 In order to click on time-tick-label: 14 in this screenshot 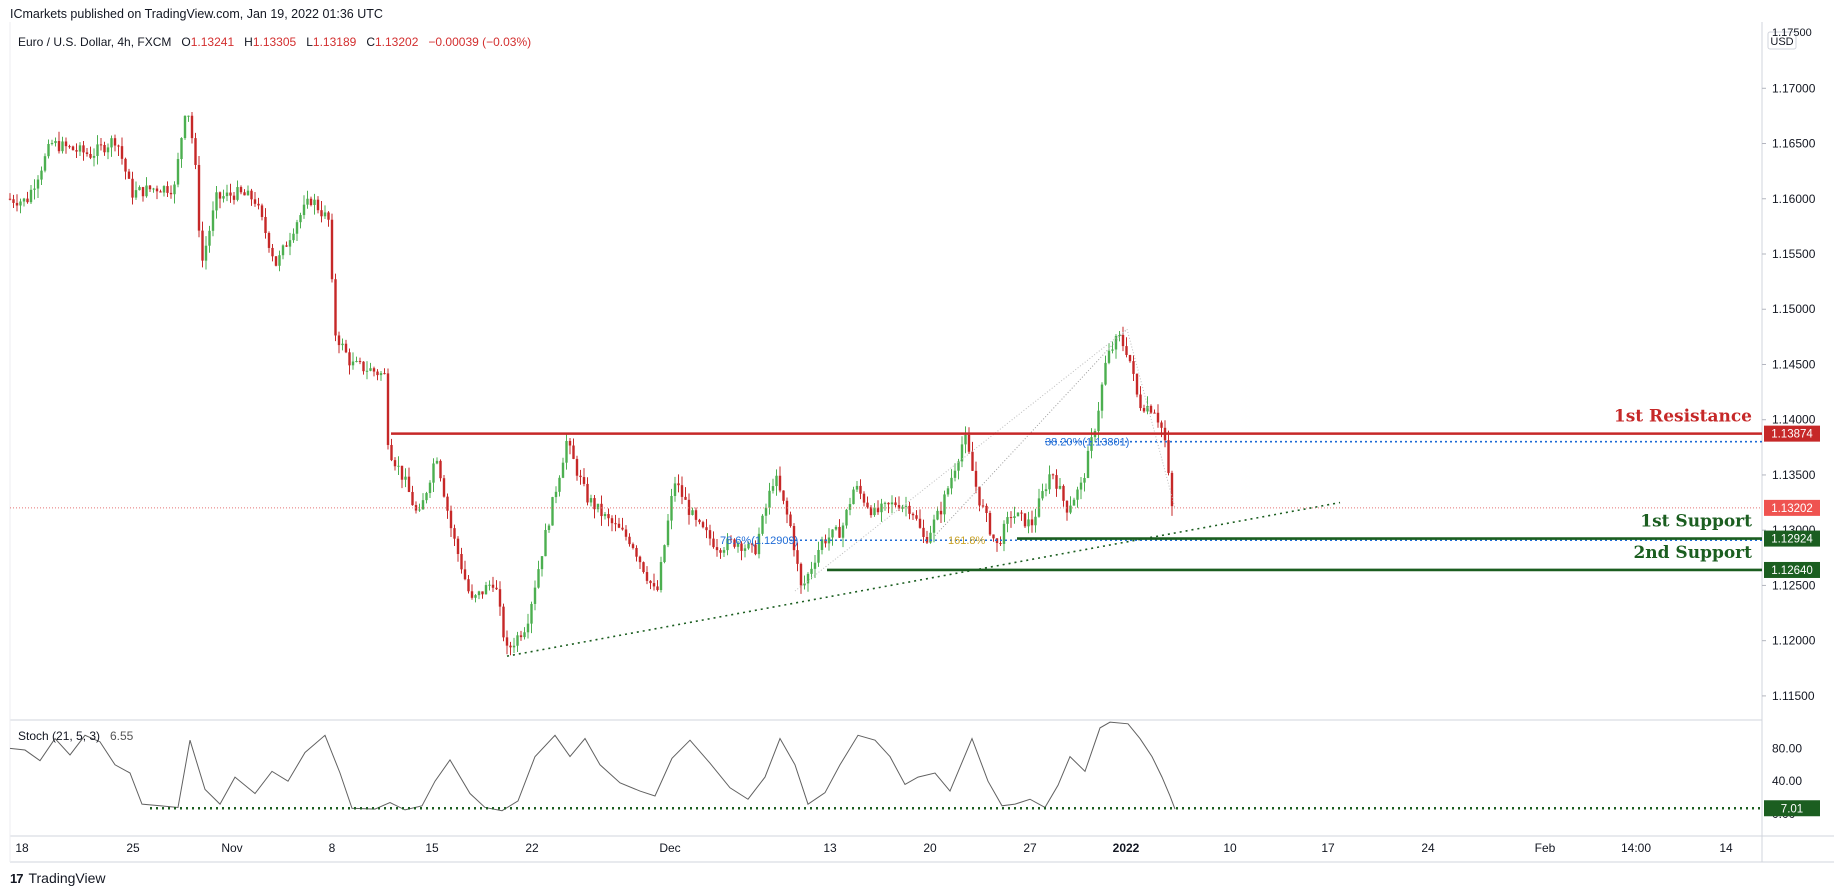, I will do `click(1726, 848)`.